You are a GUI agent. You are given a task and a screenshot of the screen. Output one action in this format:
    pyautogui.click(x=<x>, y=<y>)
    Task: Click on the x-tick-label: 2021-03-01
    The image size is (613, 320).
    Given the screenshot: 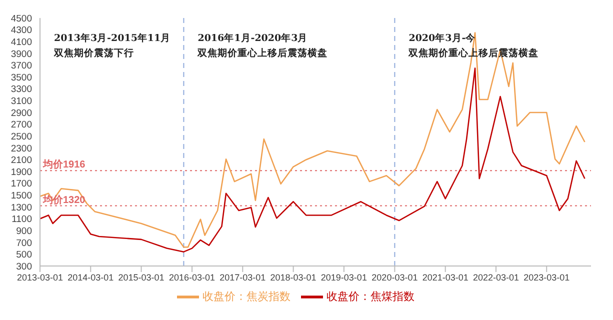 What is the action you would take?
    pyautogui.click(x=445, y=277)
    